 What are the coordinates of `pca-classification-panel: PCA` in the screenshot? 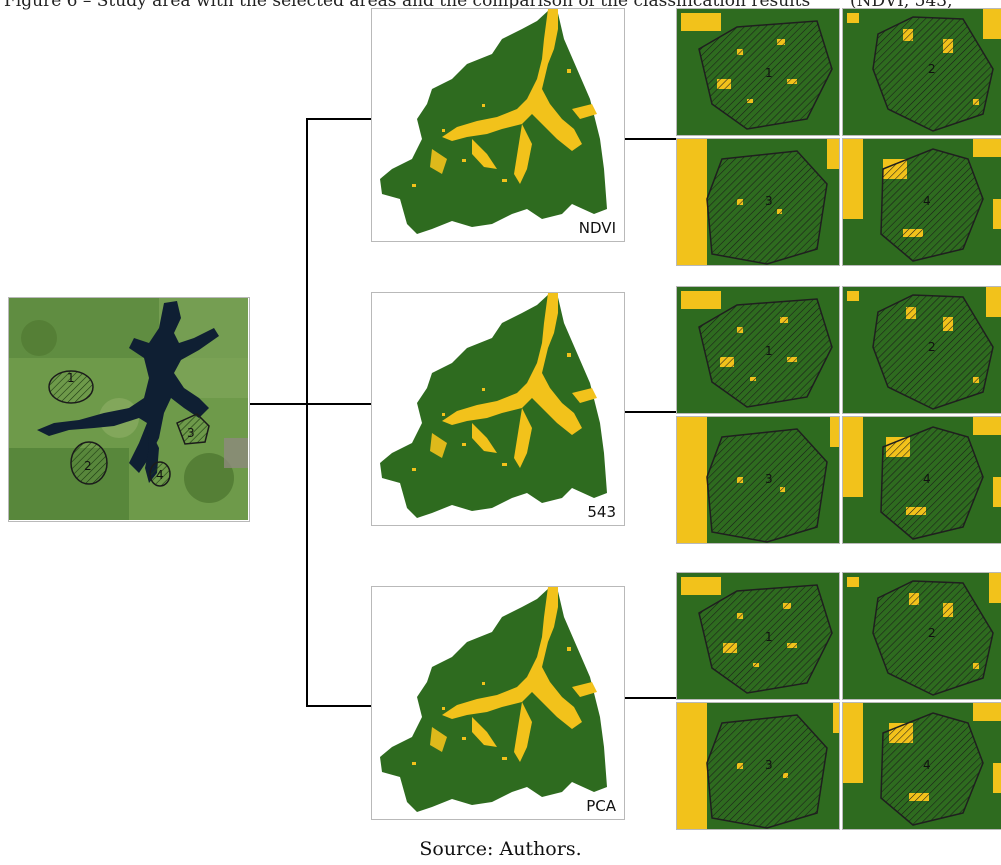 It's located at (498, 703).